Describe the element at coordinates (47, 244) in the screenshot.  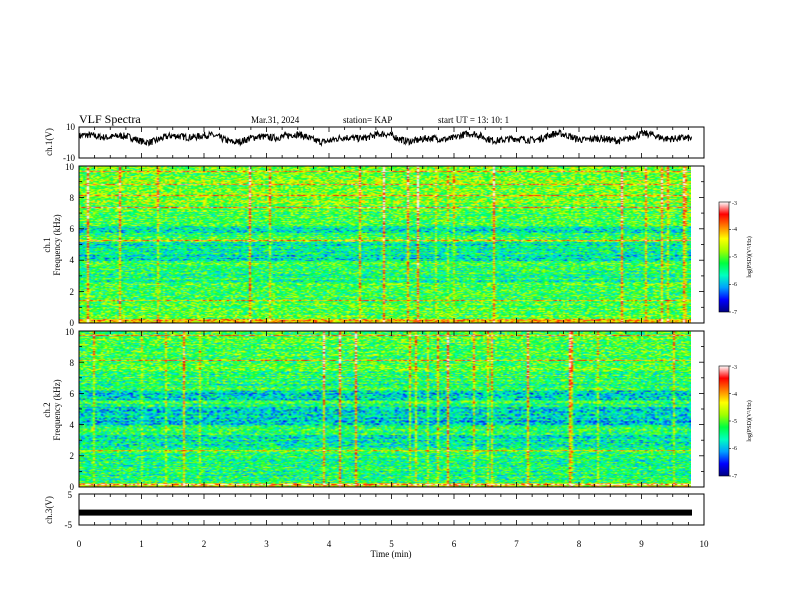
I see `ylabel-line: ch.1` at that location.